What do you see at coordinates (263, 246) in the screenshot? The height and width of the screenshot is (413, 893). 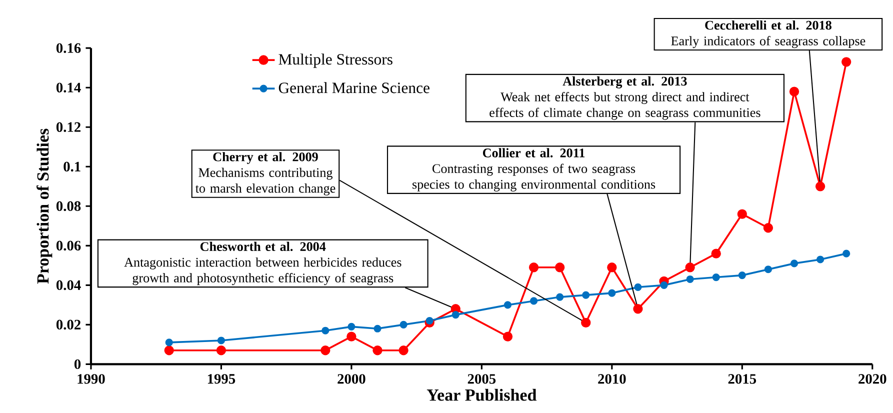 I see `annotation: Chesworth et al. 2004` at bounding box center [263, 246].